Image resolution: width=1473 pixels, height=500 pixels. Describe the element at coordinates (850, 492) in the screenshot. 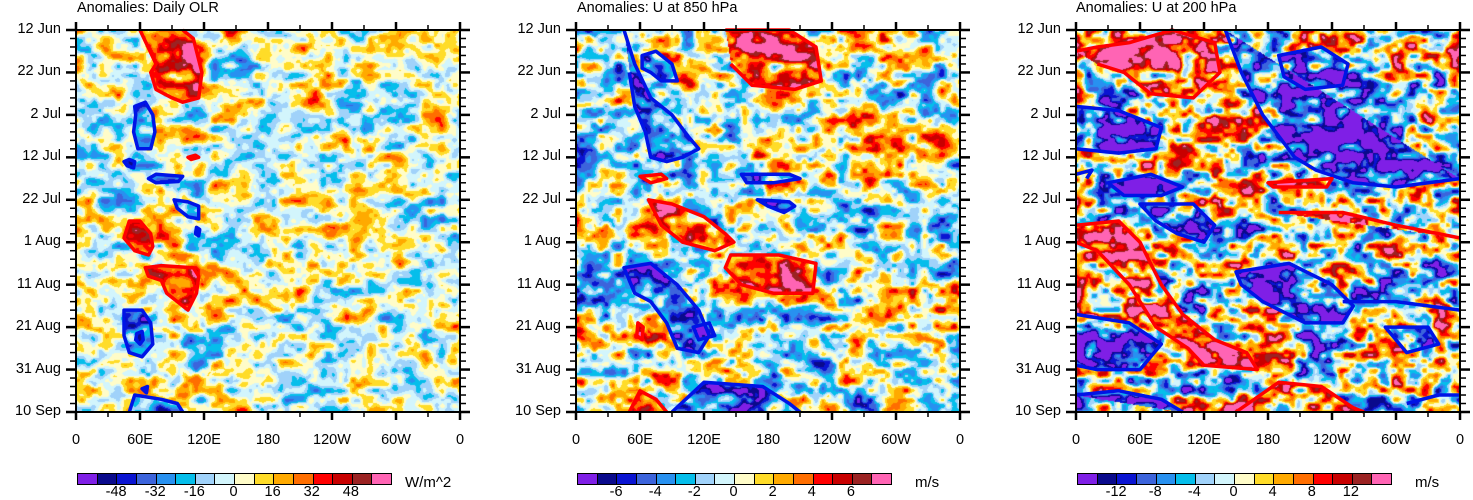

I see `colorbar-label: 6` at that location.